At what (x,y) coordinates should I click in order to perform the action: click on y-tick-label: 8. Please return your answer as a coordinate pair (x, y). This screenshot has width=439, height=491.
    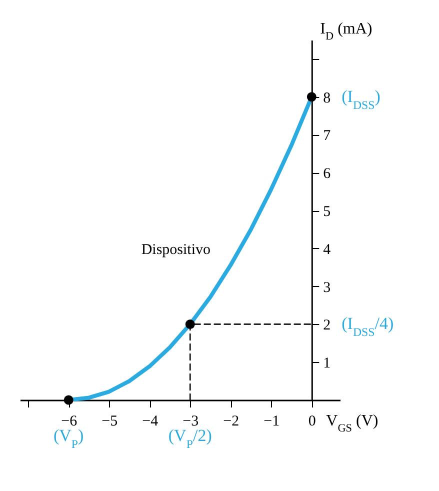
    Looking at the image, I should click on (327, 98).